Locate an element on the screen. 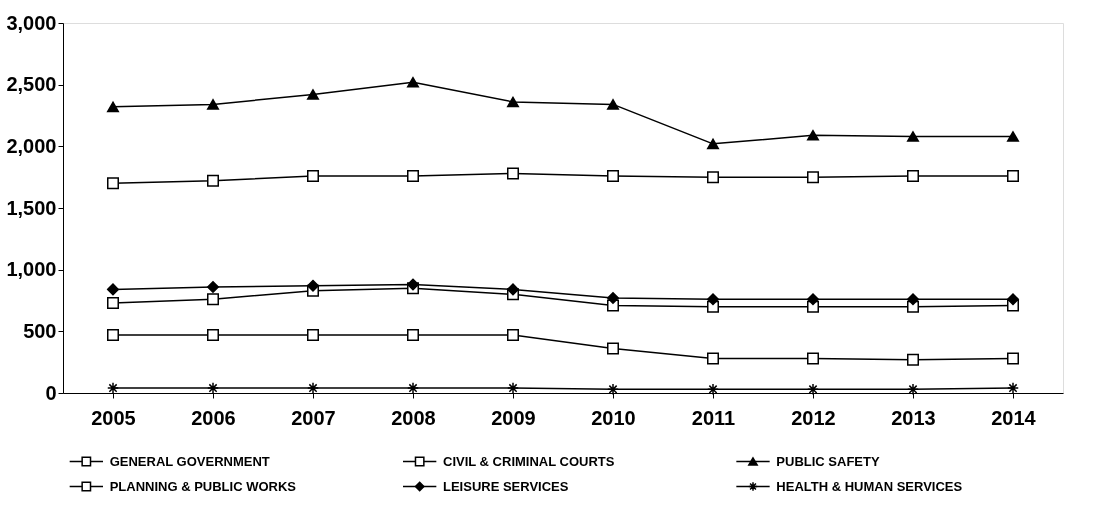 Image resolution: width=1107 pixels, height=516 pixels. legend-label: PLANNING & PUBLIC WORKS is located at coordinates (203, 486).